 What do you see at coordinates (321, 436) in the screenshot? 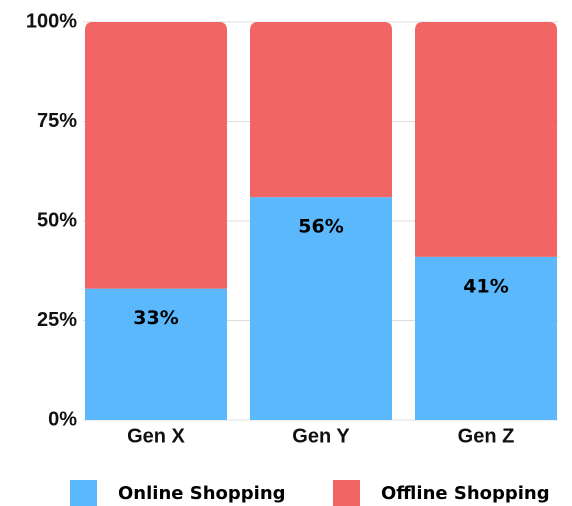
I see `x-tick-label: Gen Y` at bounding box center [321, 436].